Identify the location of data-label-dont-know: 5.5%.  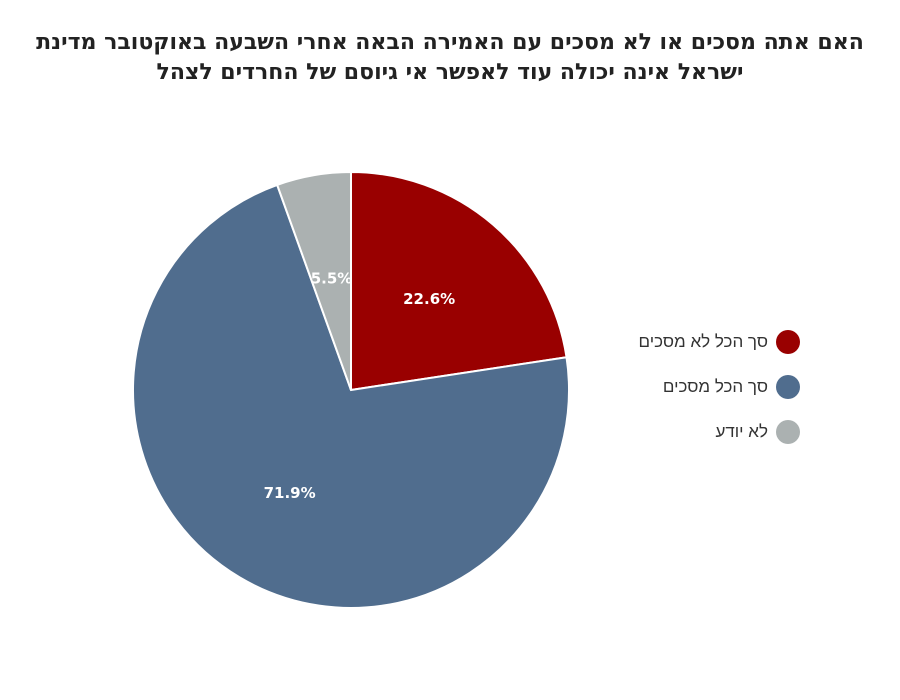
(332, 278).